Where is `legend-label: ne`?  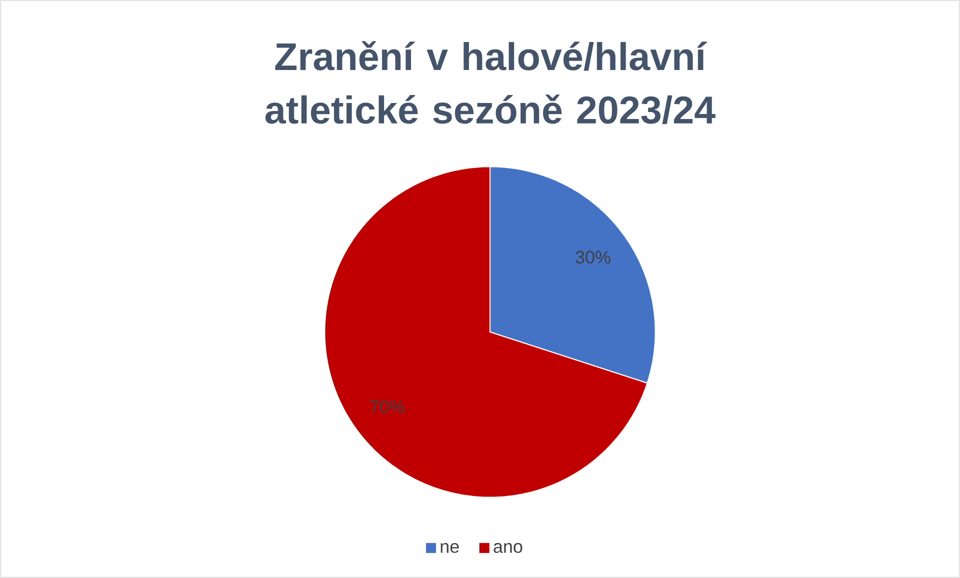 legend-label: ne is located at coordinates (449, 548).